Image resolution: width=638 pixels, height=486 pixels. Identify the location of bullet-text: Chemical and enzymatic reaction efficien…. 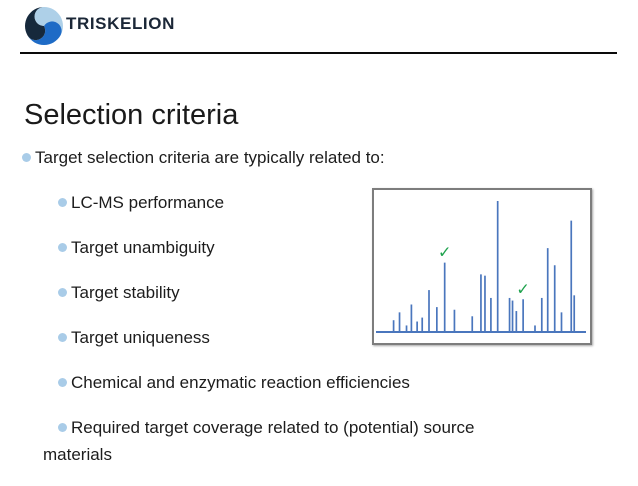
(240, 382).